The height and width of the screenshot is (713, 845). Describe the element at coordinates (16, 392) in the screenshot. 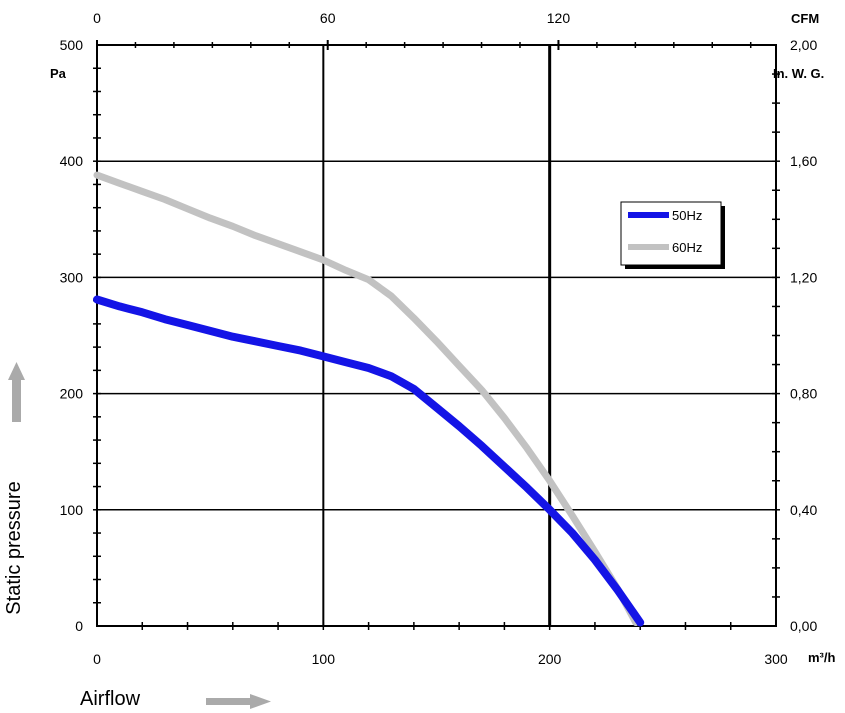

I see `y-direction-arrow-icon` at that location.